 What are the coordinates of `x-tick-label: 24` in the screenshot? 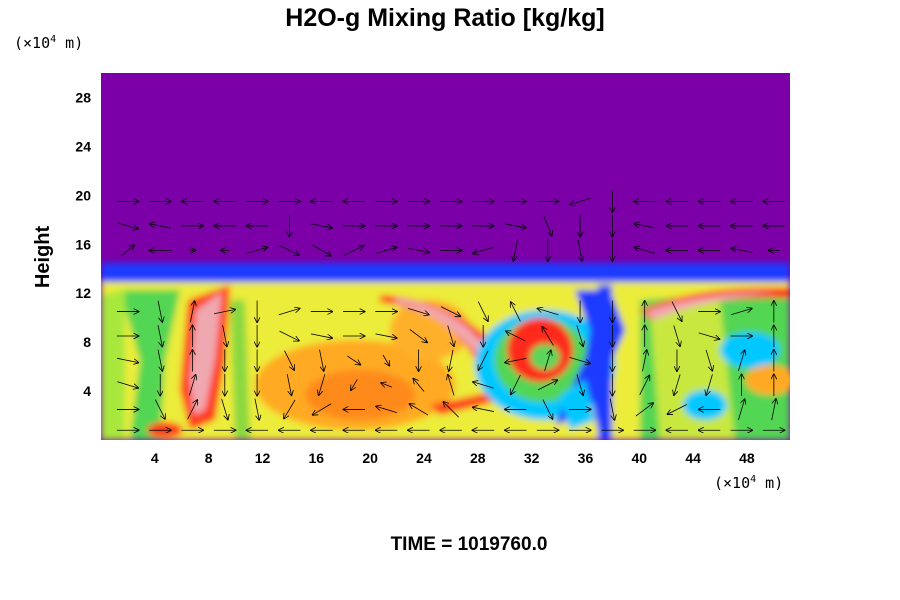 It's located at (424, 458).